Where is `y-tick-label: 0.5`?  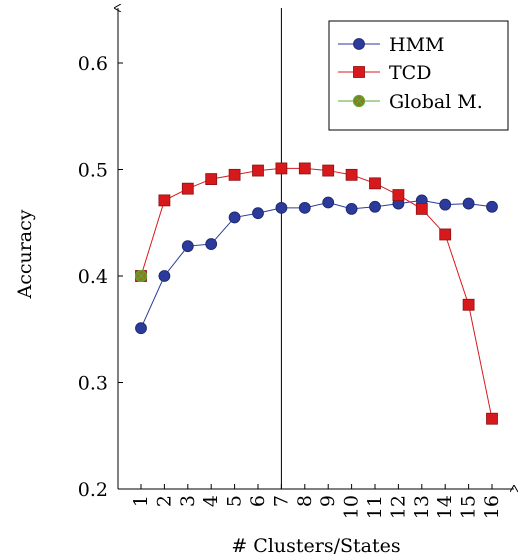 y-tick-label: 0.5 is located at coordinates (93, 171).